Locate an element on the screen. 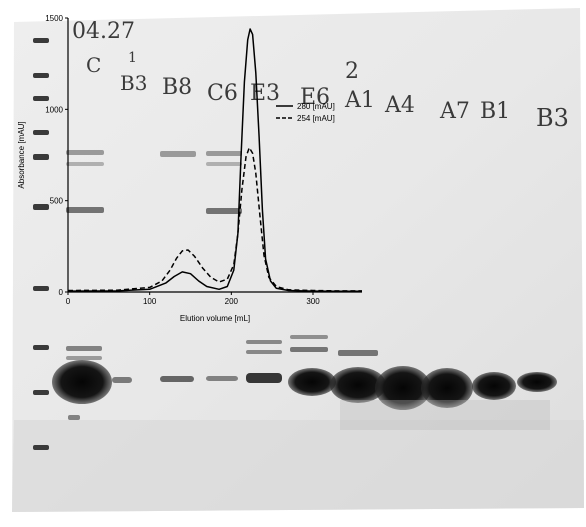 This screenshot has width=586, height=527. lane-label-b8: B8 is located at coordinates (177, 87).